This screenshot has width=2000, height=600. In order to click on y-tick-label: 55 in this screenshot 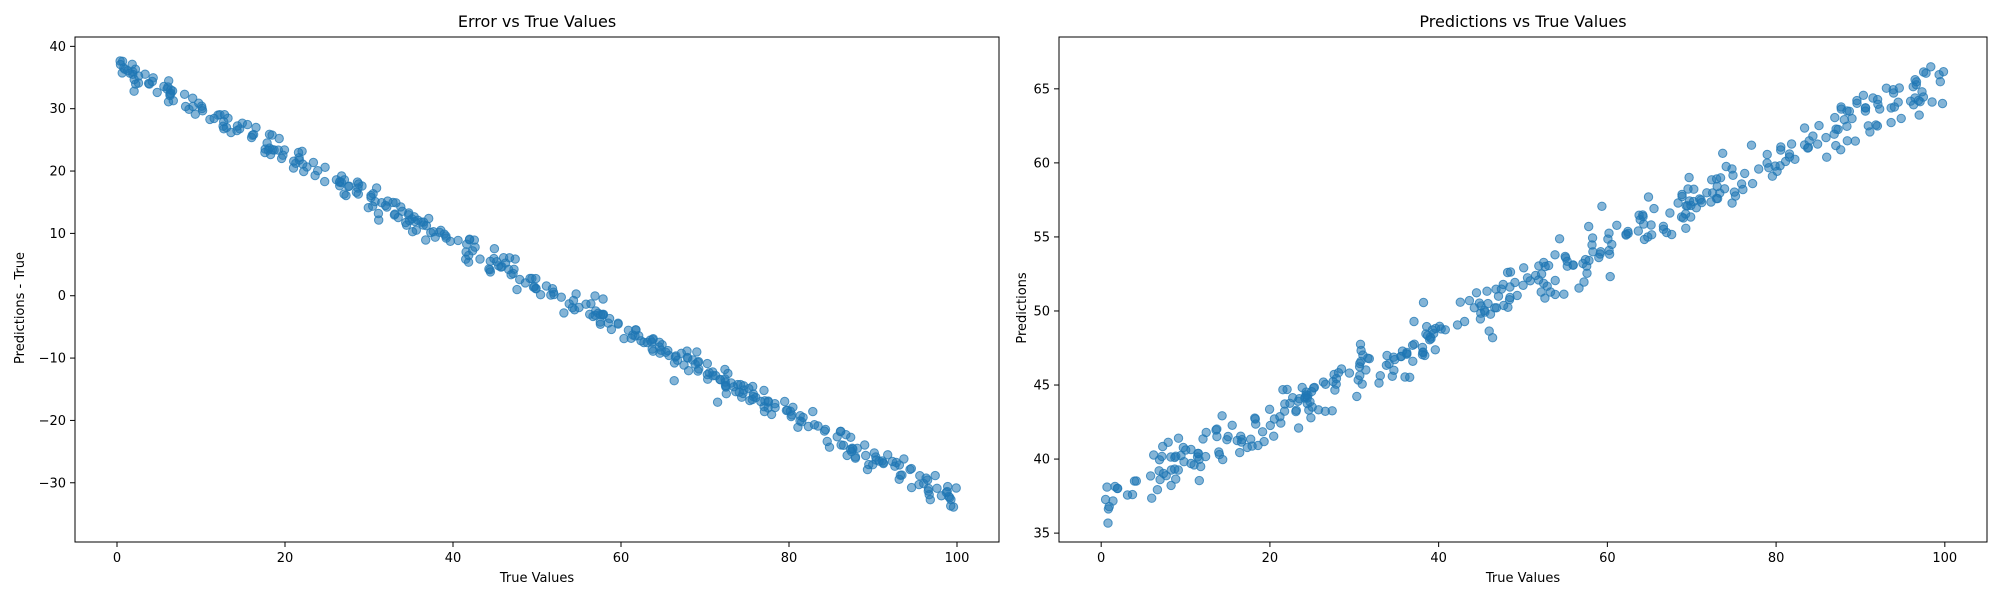, I will do `click(1041, 237)`.